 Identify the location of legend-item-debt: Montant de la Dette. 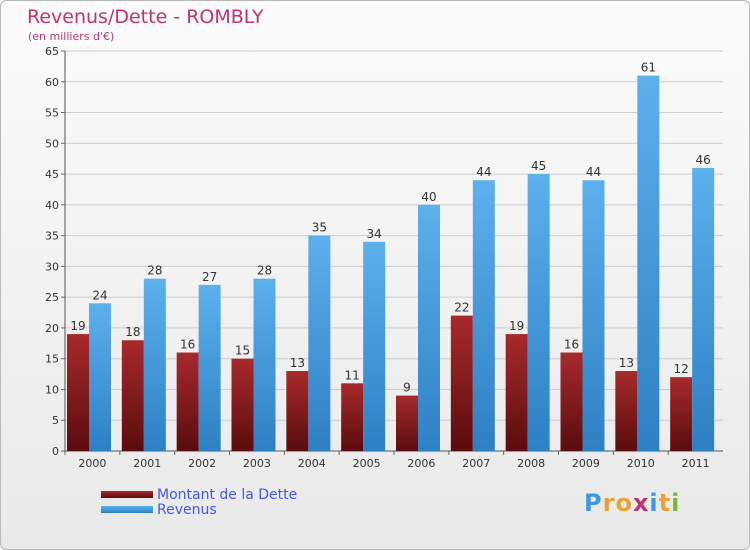
(199, 494).